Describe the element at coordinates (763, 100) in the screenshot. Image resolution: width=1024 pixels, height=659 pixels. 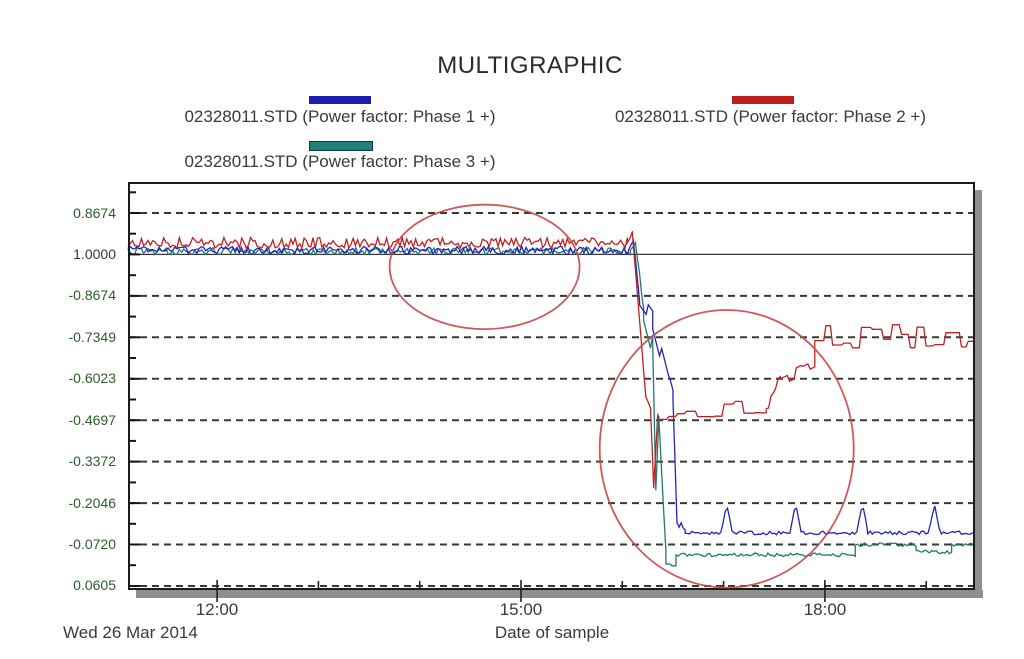
I see `legend-swatch-phase2-red` at that location.